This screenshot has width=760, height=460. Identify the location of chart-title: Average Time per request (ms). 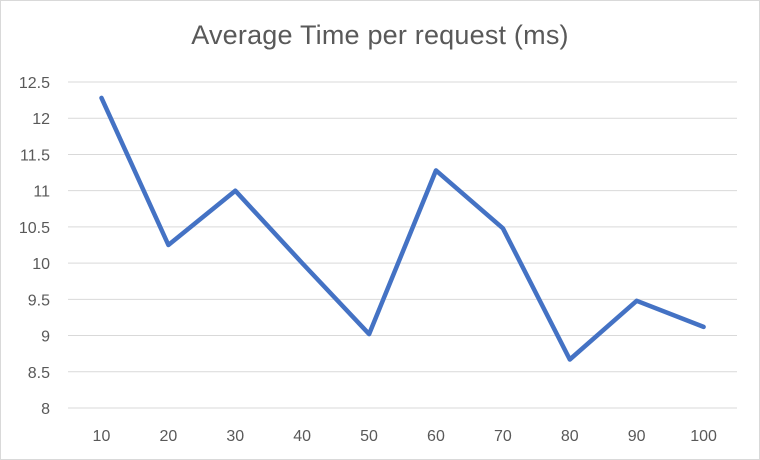
(380, 35).